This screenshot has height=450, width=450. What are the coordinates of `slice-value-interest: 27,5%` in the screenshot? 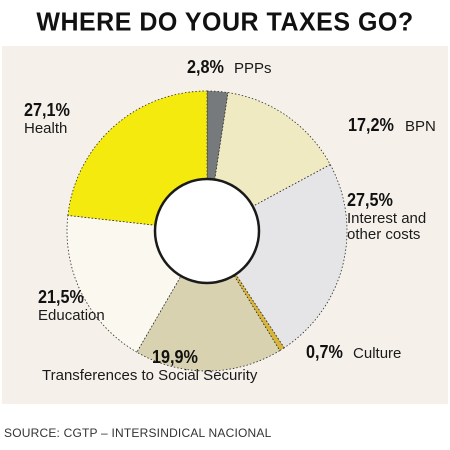 It's located at (370, 200).